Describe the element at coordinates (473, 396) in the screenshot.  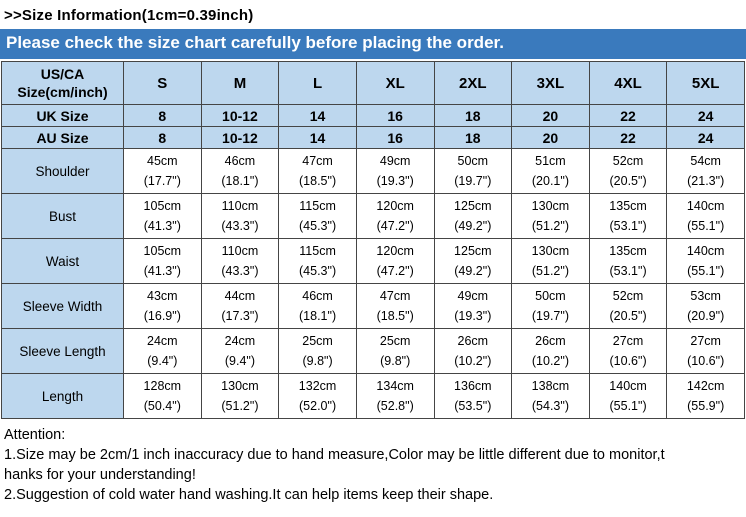
I see `measurement-cell: 136cm (53.5")` at that location.